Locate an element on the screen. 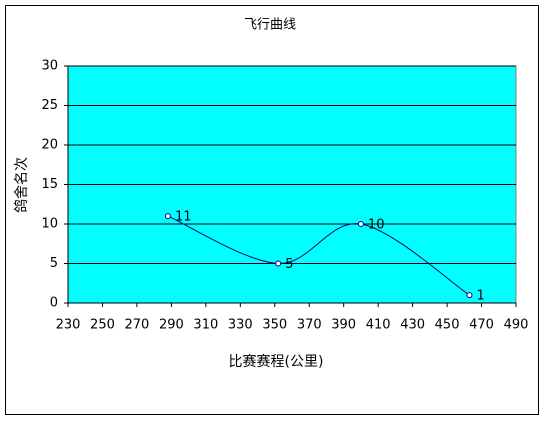 The height and width of the screenshot is (425, 545). chart-title: 飞行曲线 is located at coordinates (270, 25).